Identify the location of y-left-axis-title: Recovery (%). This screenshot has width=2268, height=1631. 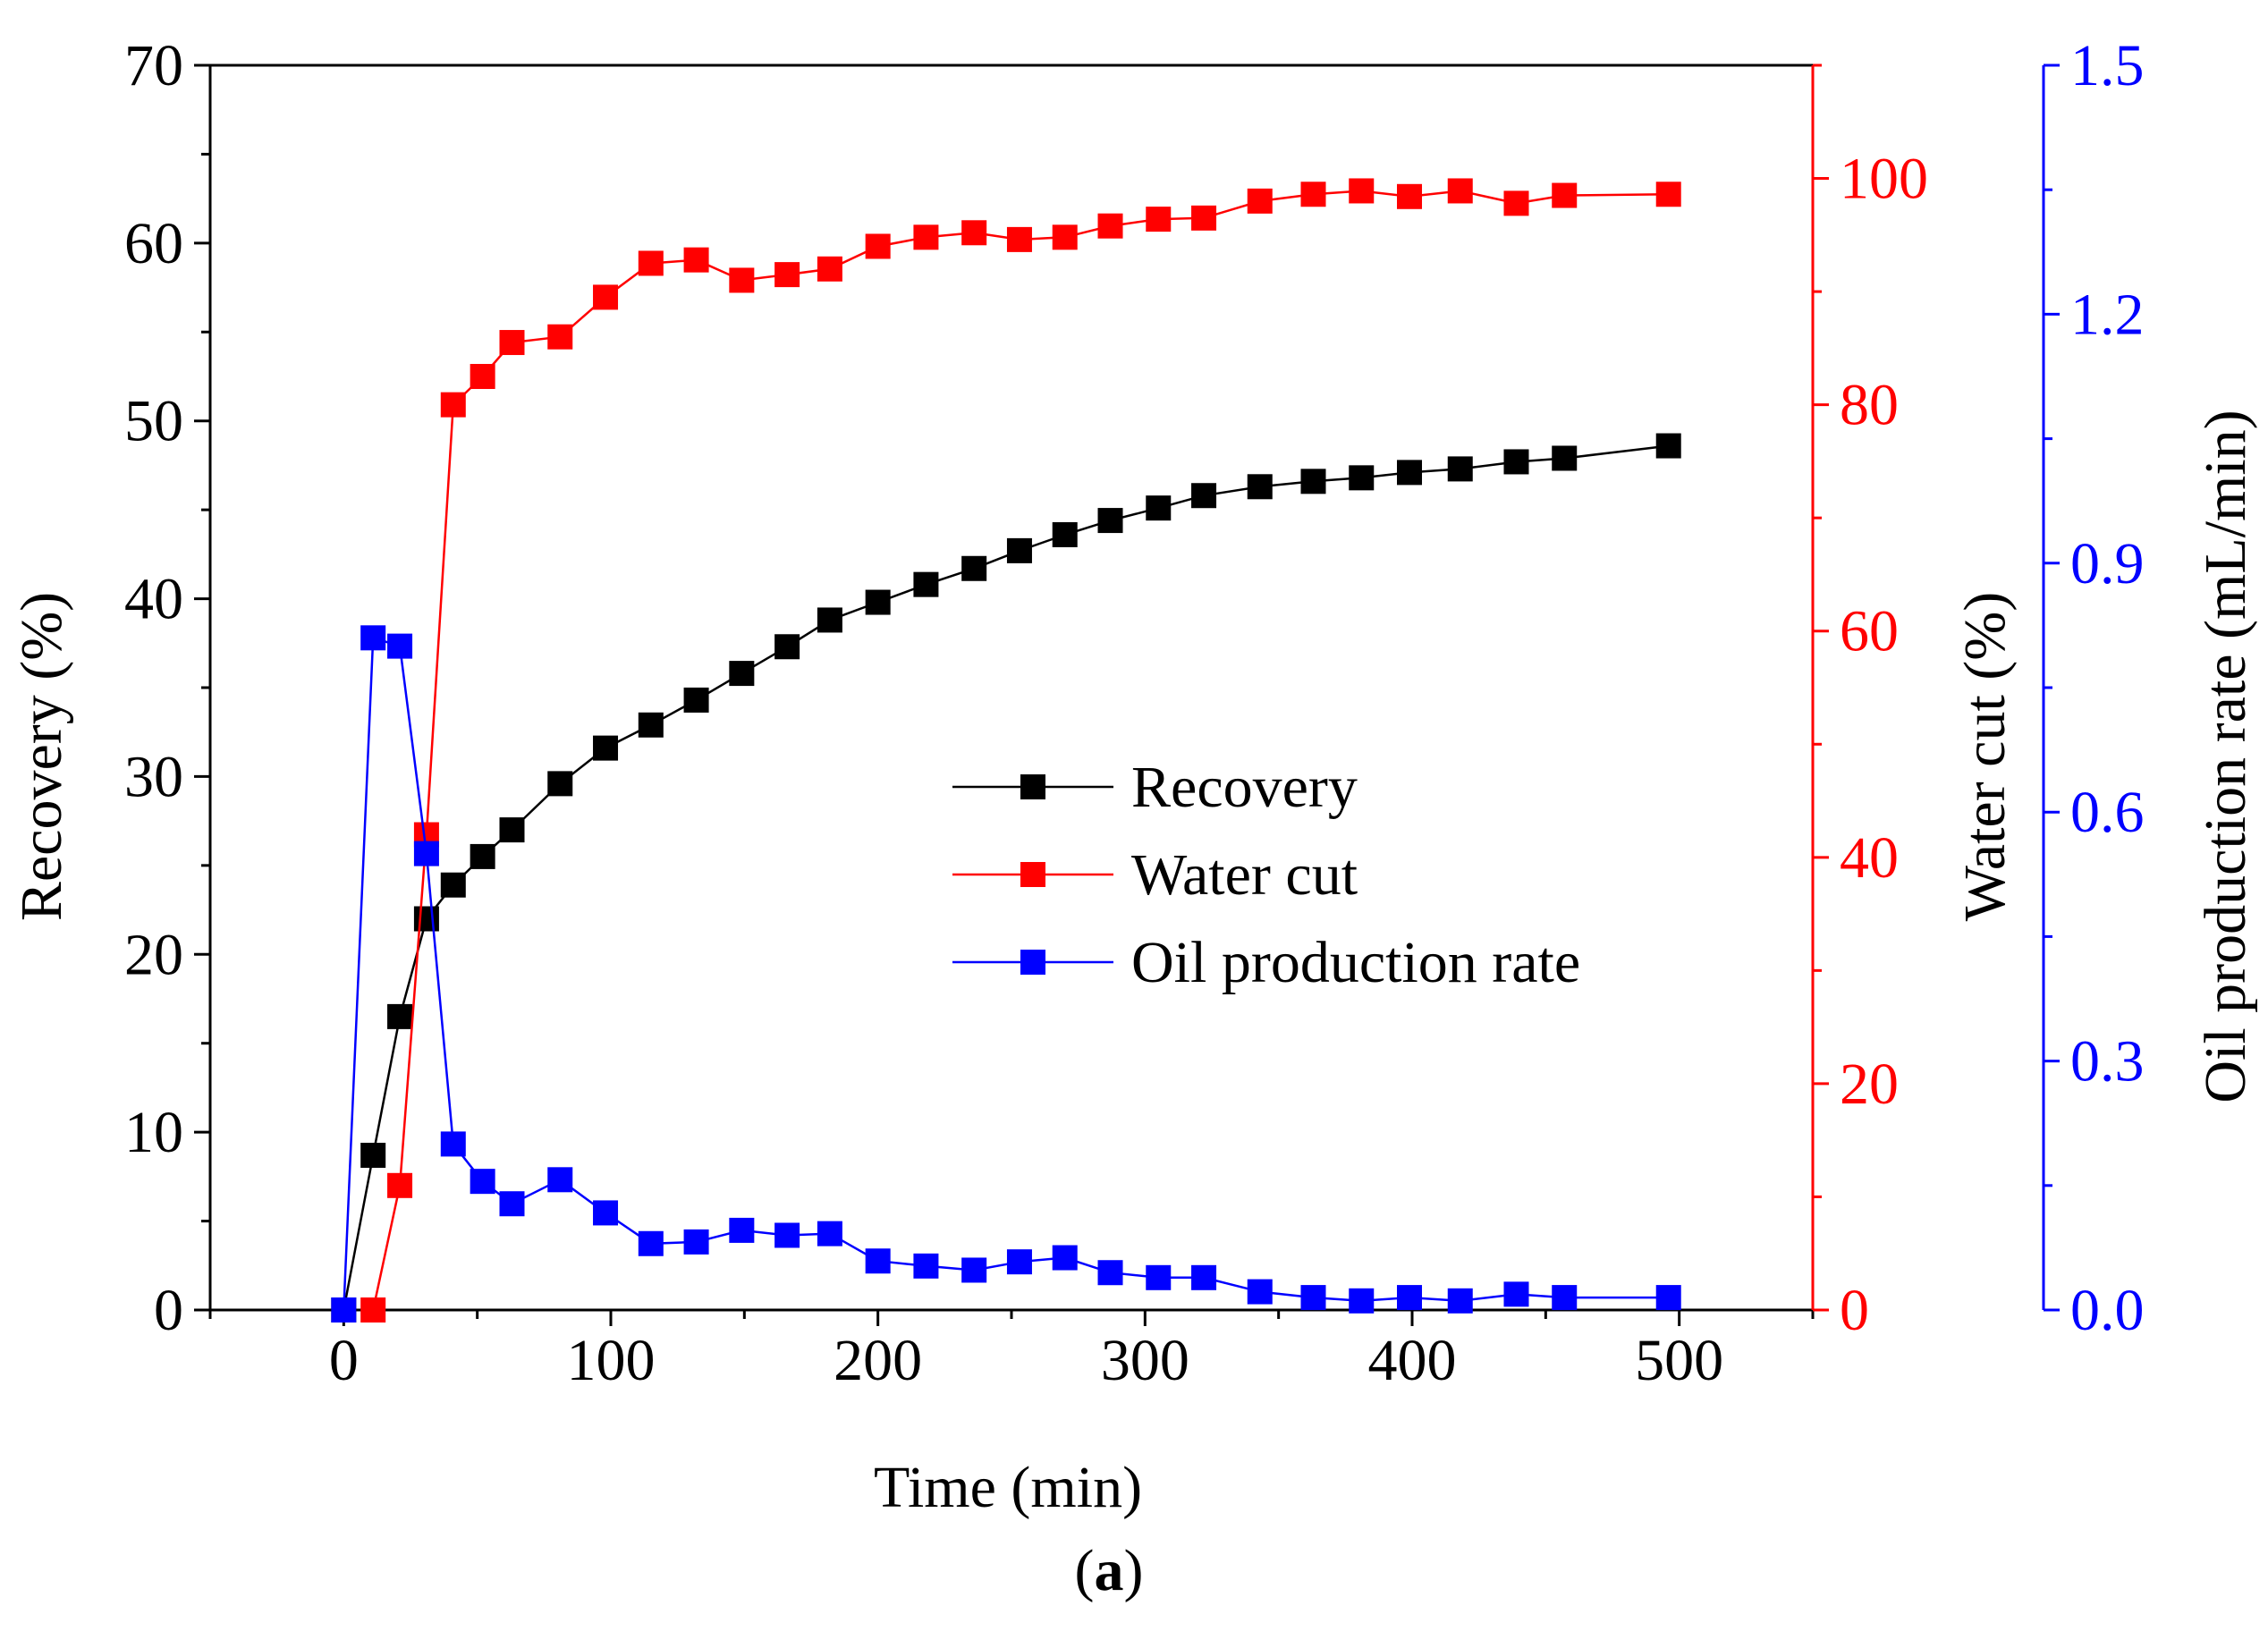
(41, 756).